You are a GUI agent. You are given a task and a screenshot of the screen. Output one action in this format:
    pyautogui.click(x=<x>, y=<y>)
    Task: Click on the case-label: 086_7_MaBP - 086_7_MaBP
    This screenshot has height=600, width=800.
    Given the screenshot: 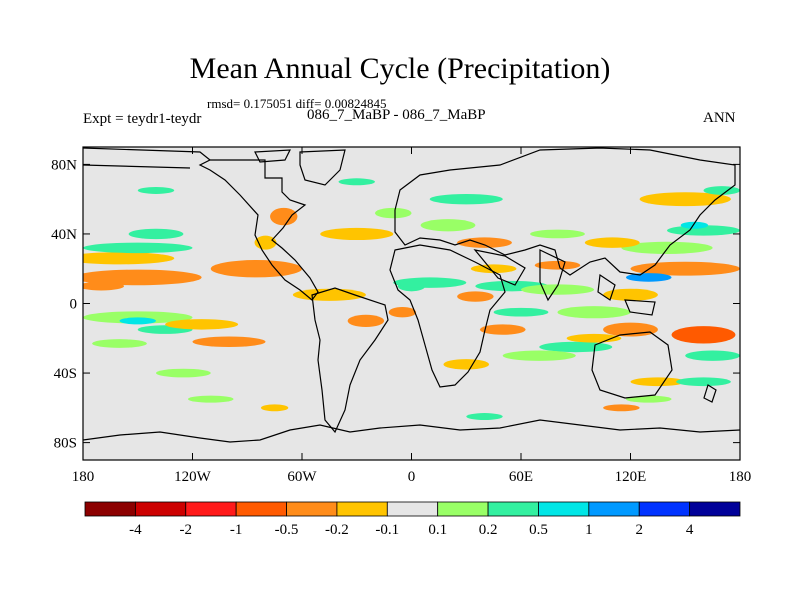 What is the action you would take?
    pyautogui.click(x=396, y=115)
    